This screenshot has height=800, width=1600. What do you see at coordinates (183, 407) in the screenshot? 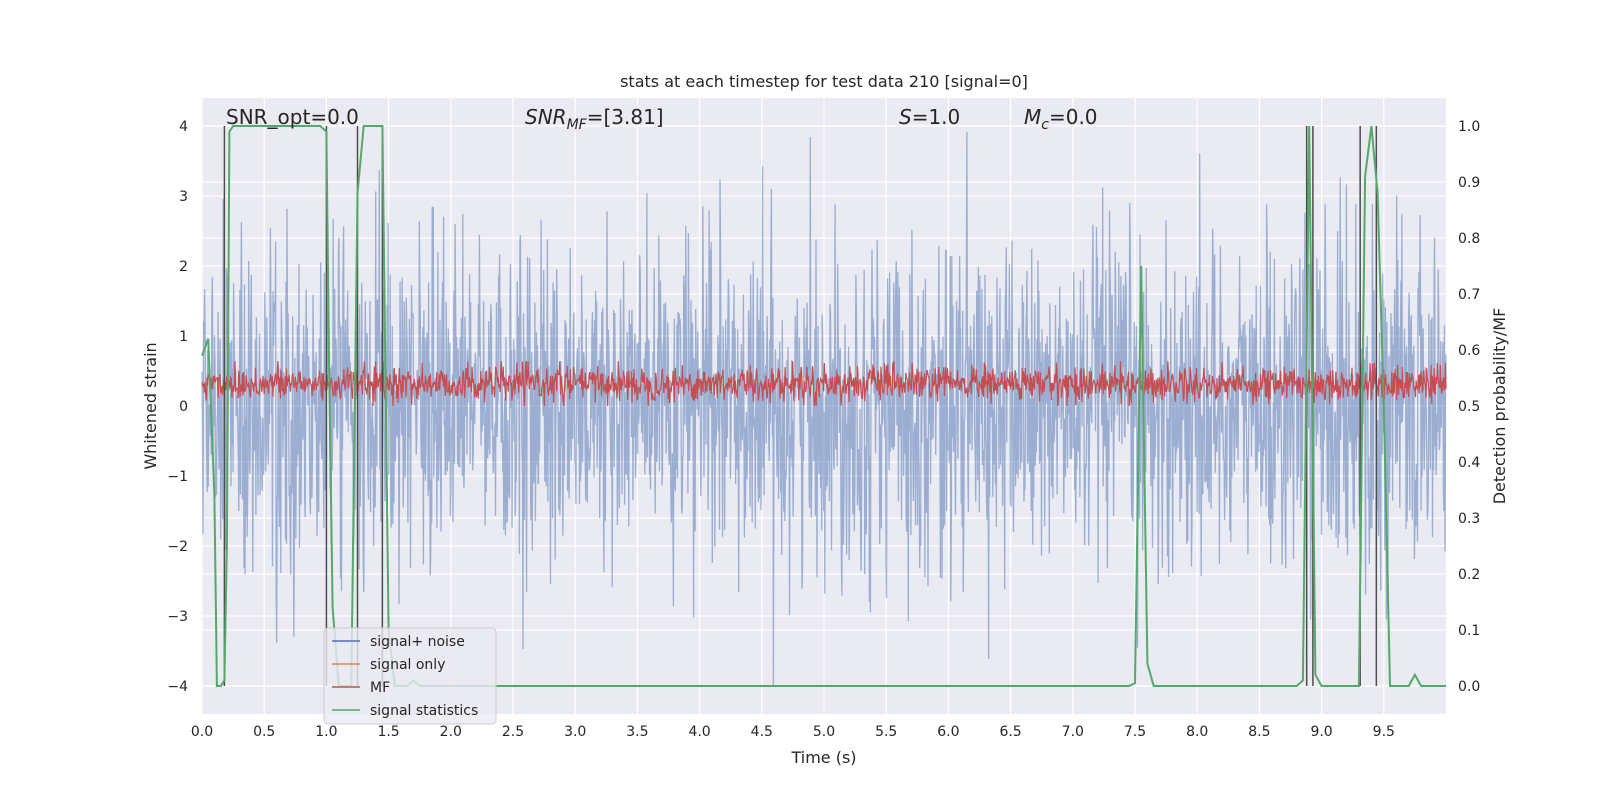
I see `y-left-tick-label: 0` at bounding box center [183, 407].